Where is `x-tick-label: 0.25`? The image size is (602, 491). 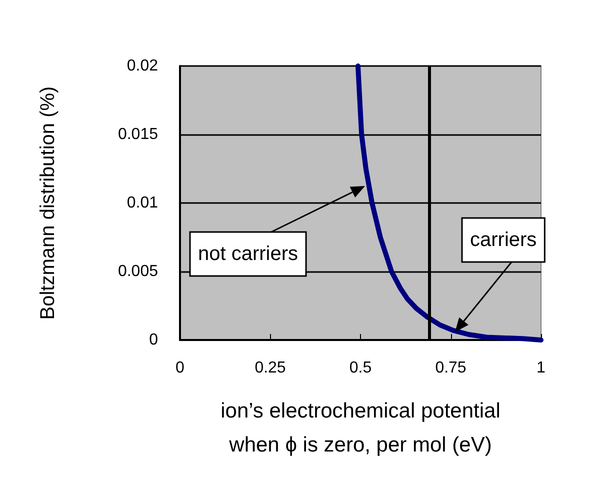 x-tick-label: 0.25 is located at coordinates (270, 368).